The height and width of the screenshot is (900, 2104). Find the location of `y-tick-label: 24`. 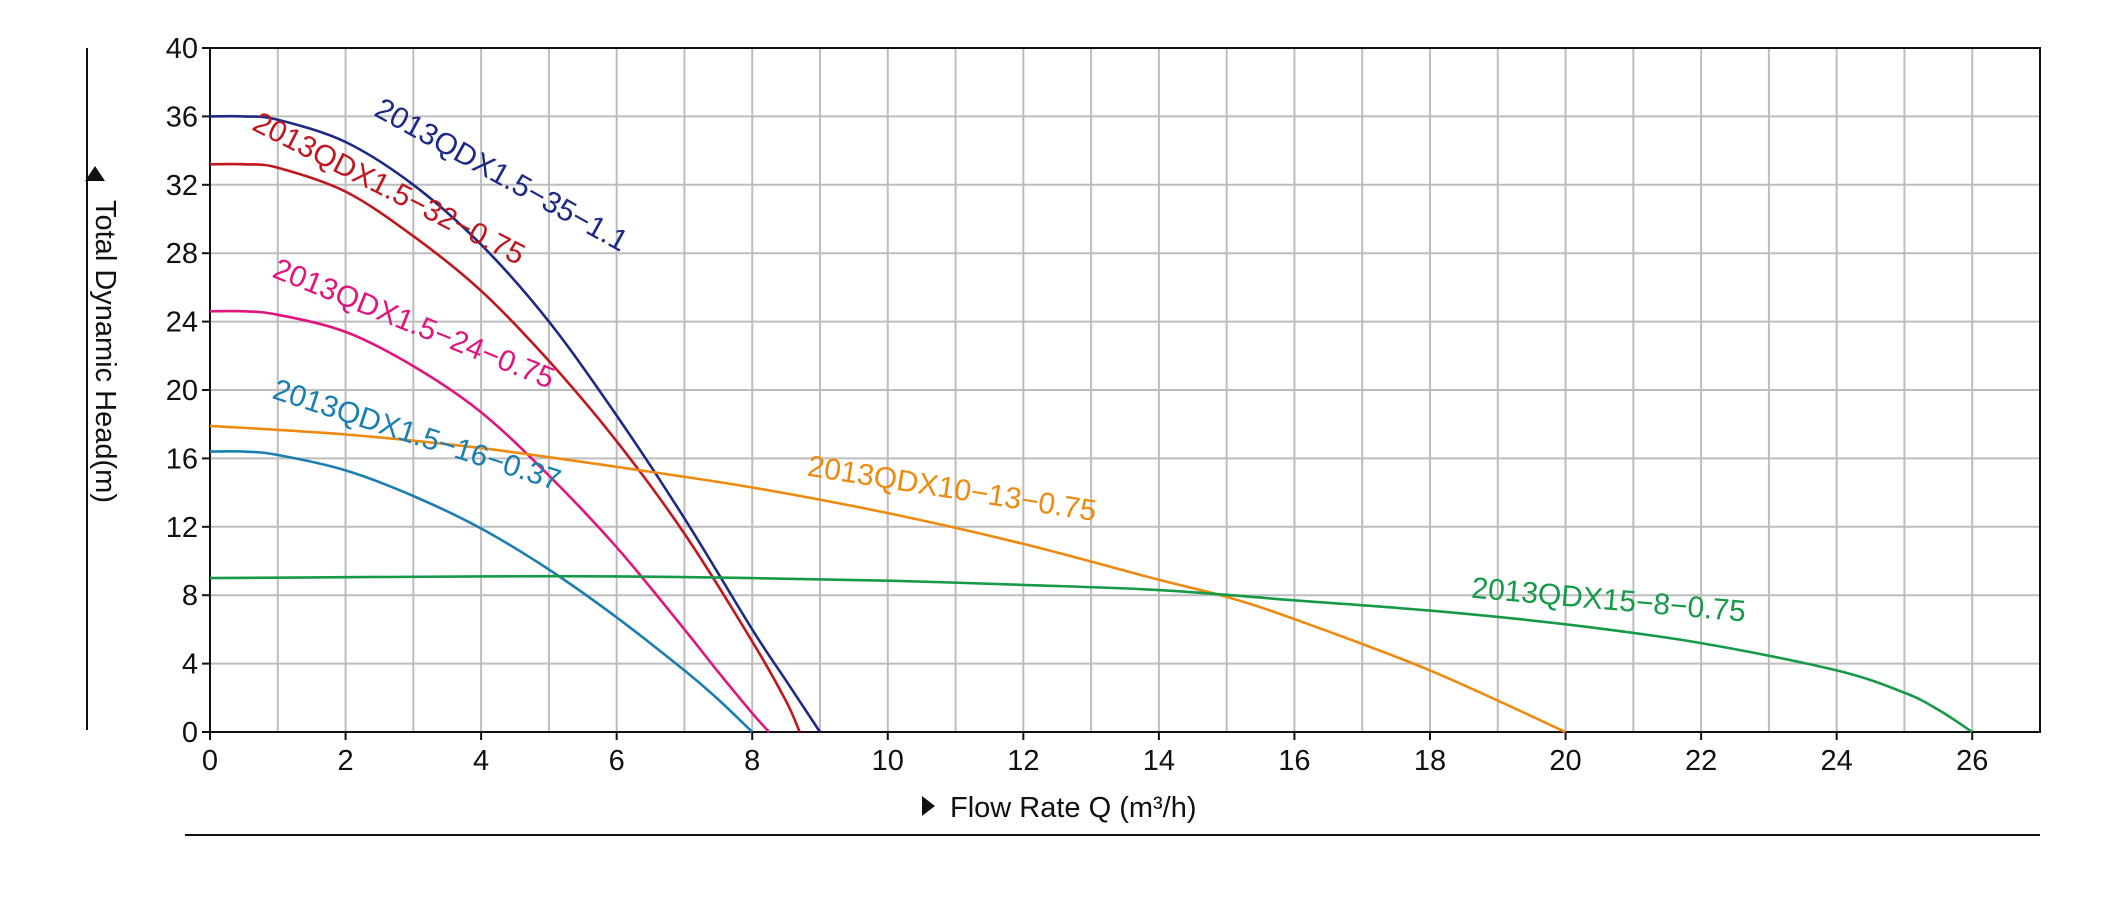

y-tick-label: 24 is located at coordinates (182, 323).